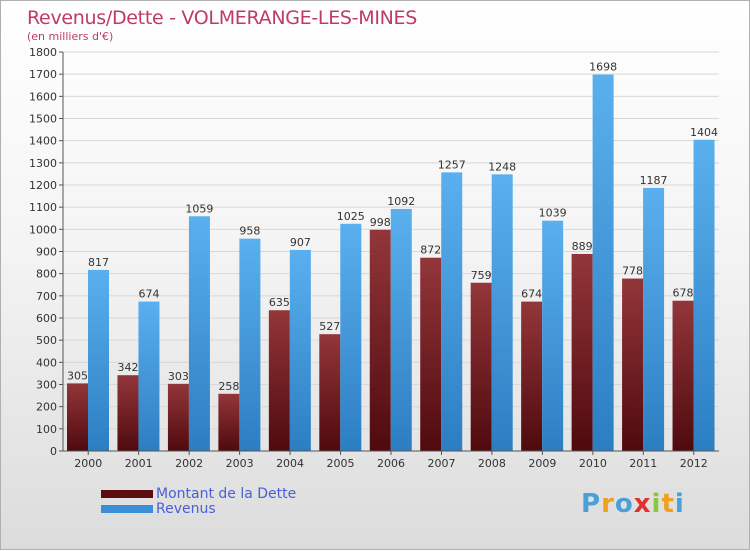  What do you see at coordinates (683, 293) in the screenshot?
I see `data-label-dette: 678` at bounding box center [683, 293].